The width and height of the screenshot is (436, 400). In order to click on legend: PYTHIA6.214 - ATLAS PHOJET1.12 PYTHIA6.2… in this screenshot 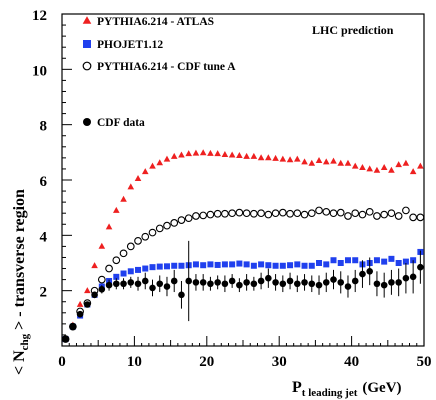, I will do `click(159, 72)`.